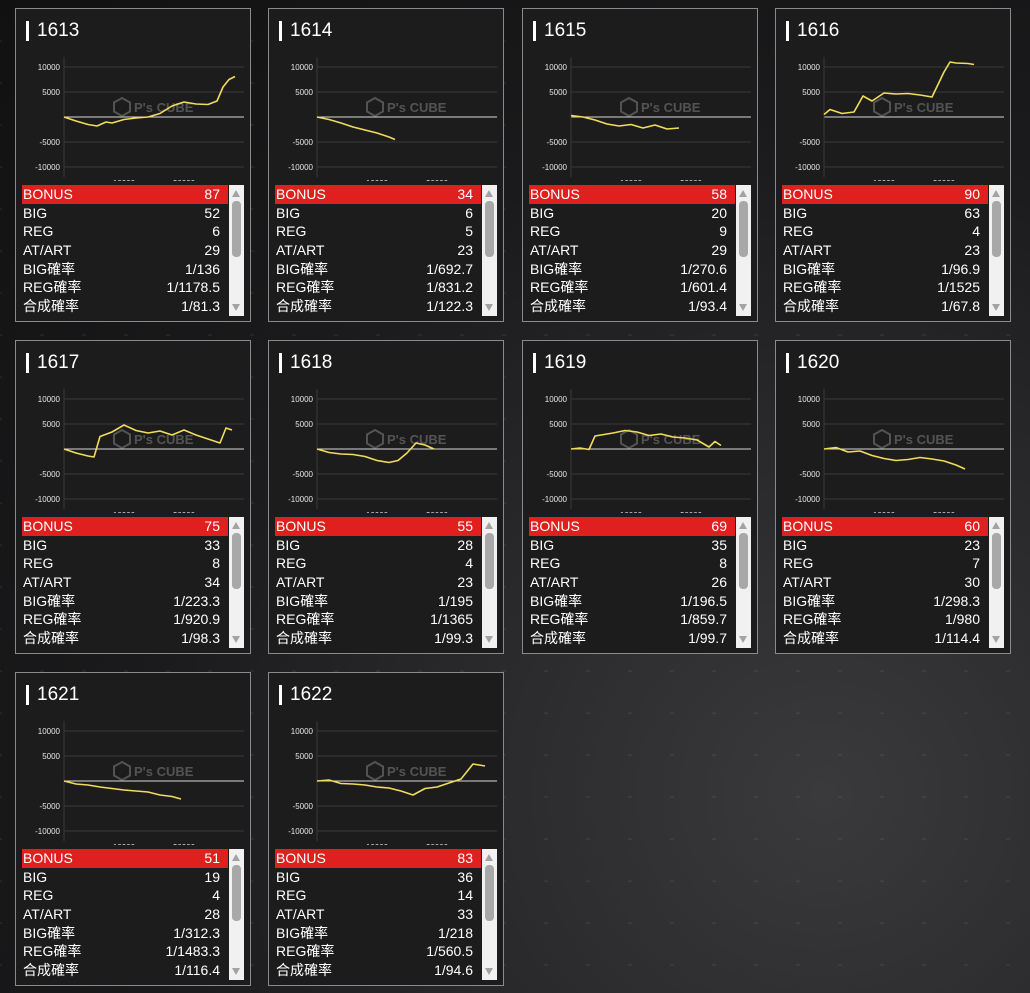 This screenshot has height=993, width=1030. What do you see at coordinates (200, 306) in the screenshot?
I see `stat-value: 1/81.3` at bounding box center [200, 306].